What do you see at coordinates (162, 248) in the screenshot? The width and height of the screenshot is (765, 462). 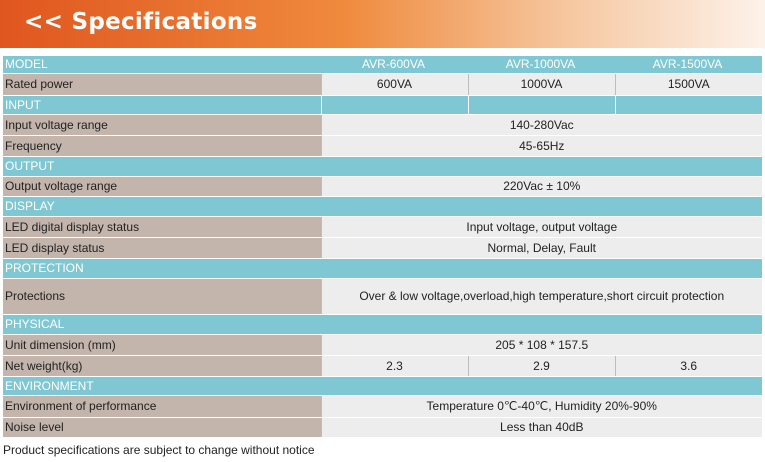 I see `row-label: LED display status` at bounding box center [162, 248].